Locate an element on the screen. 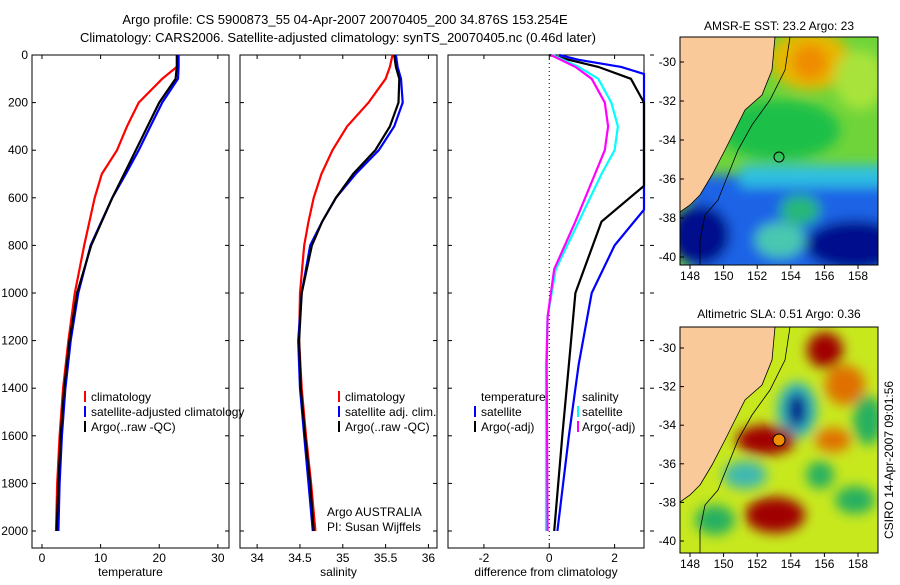  y-tick-label: 200 is located at coordinates (18, 103).